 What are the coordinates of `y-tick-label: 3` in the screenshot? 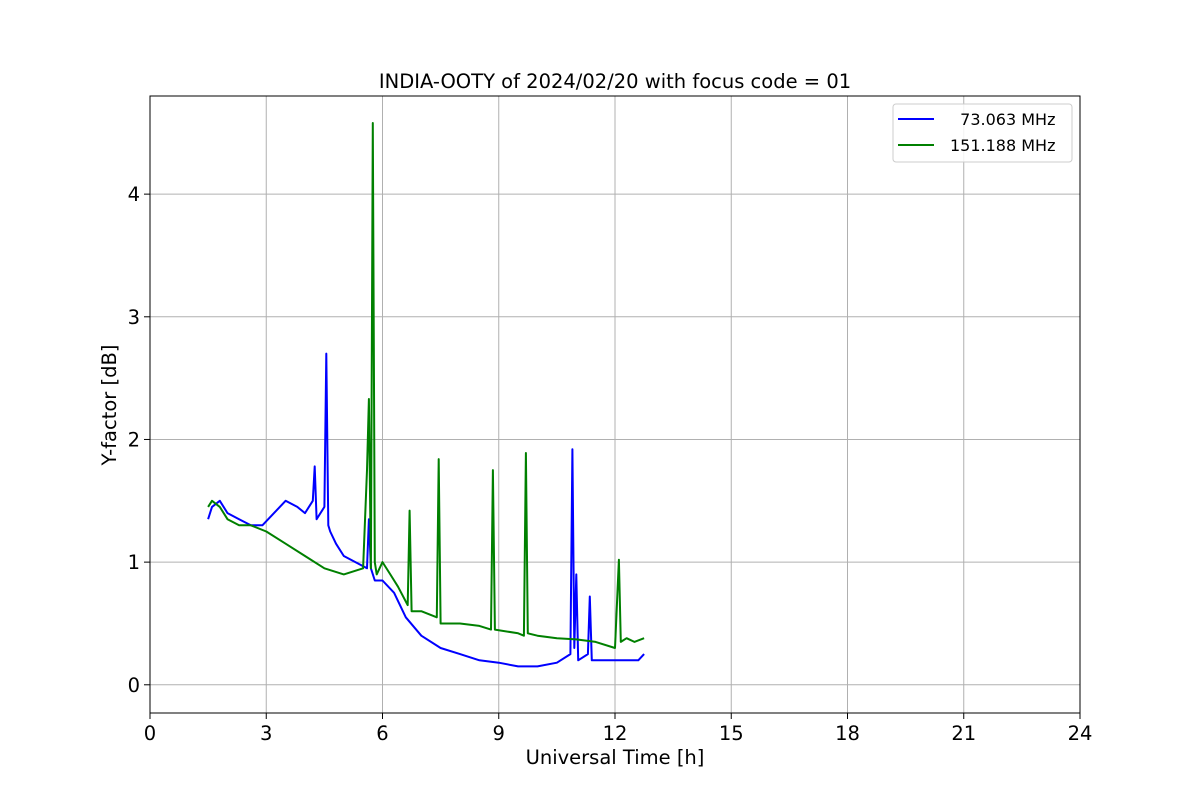 It's located at (134, 317).